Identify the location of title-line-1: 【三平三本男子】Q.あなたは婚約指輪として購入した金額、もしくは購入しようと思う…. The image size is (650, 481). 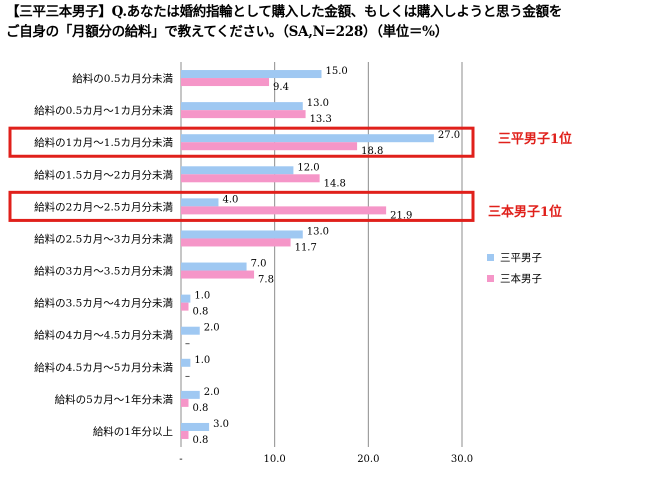
(284, 12).